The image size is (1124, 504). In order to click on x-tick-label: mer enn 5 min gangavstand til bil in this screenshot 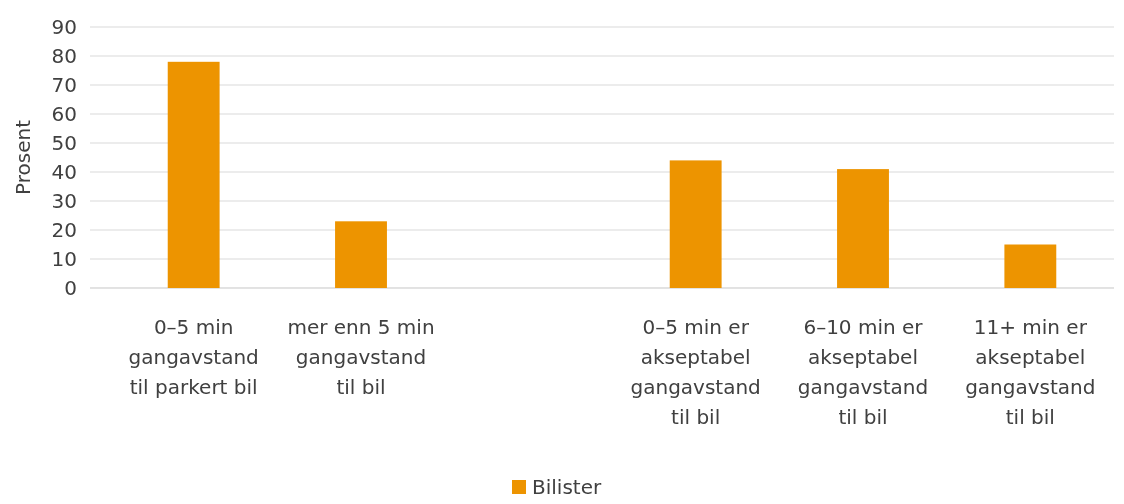, I will do `click(361, 357)`.